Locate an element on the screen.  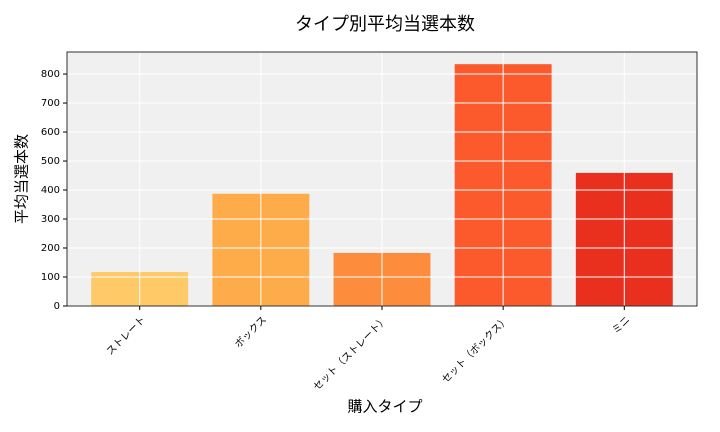
y-tick-label: 100 is located at coordinates (50, 277).